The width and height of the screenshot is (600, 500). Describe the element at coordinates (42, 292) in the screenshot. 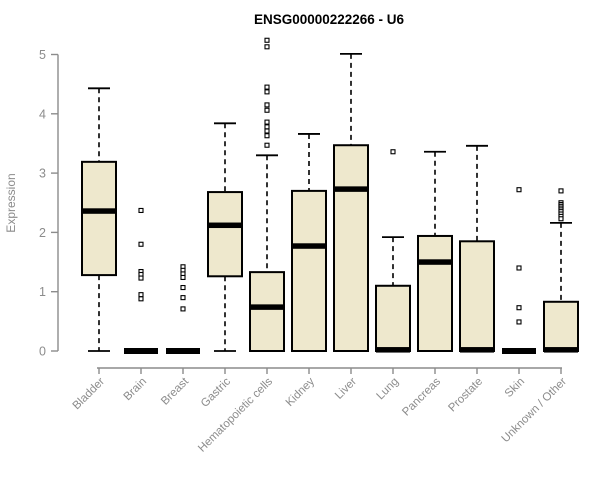

I see `y-tick-label: 1` at that location.